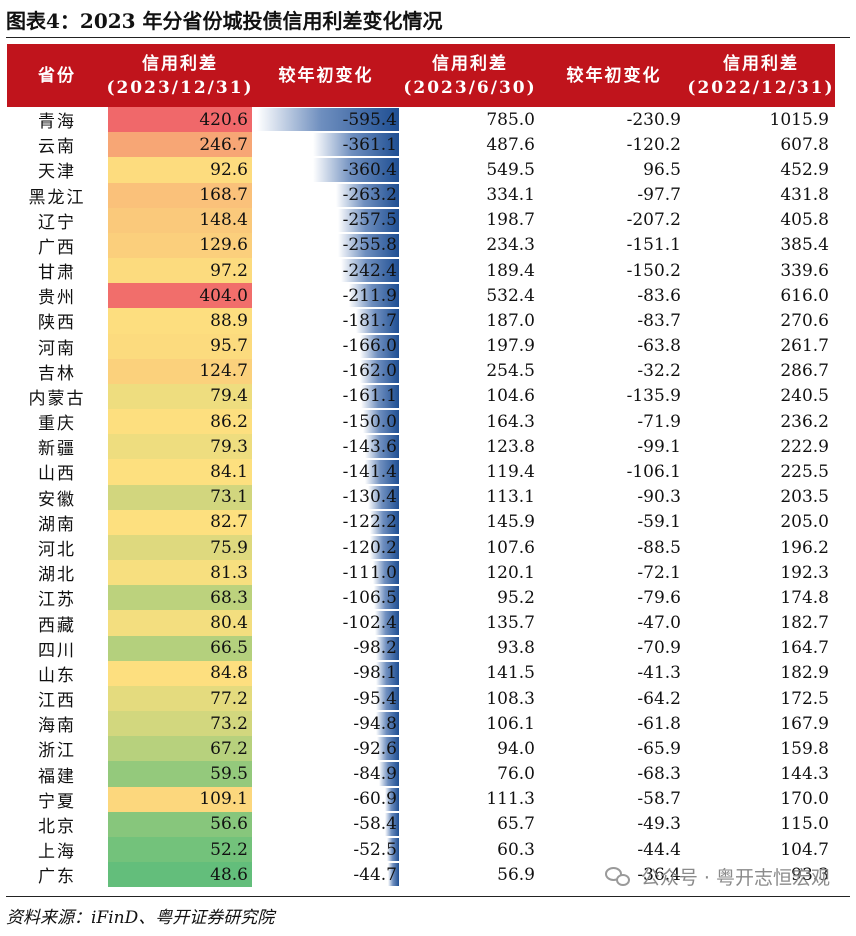  Describe the element at coordinates (421, 396) in the screenshot. I see `table-row: 内蒙古 79.4 -161.1 104.6 -135.9 240.5` at that location.